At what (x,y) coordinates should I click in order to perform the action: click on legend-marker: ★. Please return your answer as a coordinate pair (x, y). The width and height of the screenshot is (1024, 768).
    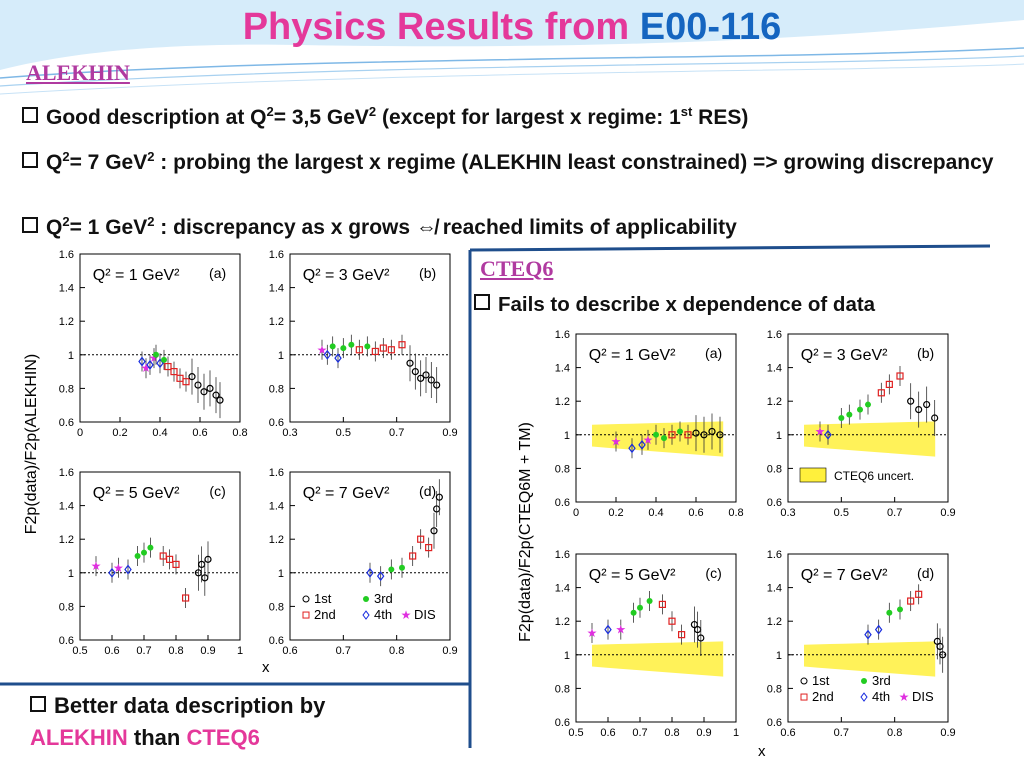
    Looking at the image, I should click on (904, 697).